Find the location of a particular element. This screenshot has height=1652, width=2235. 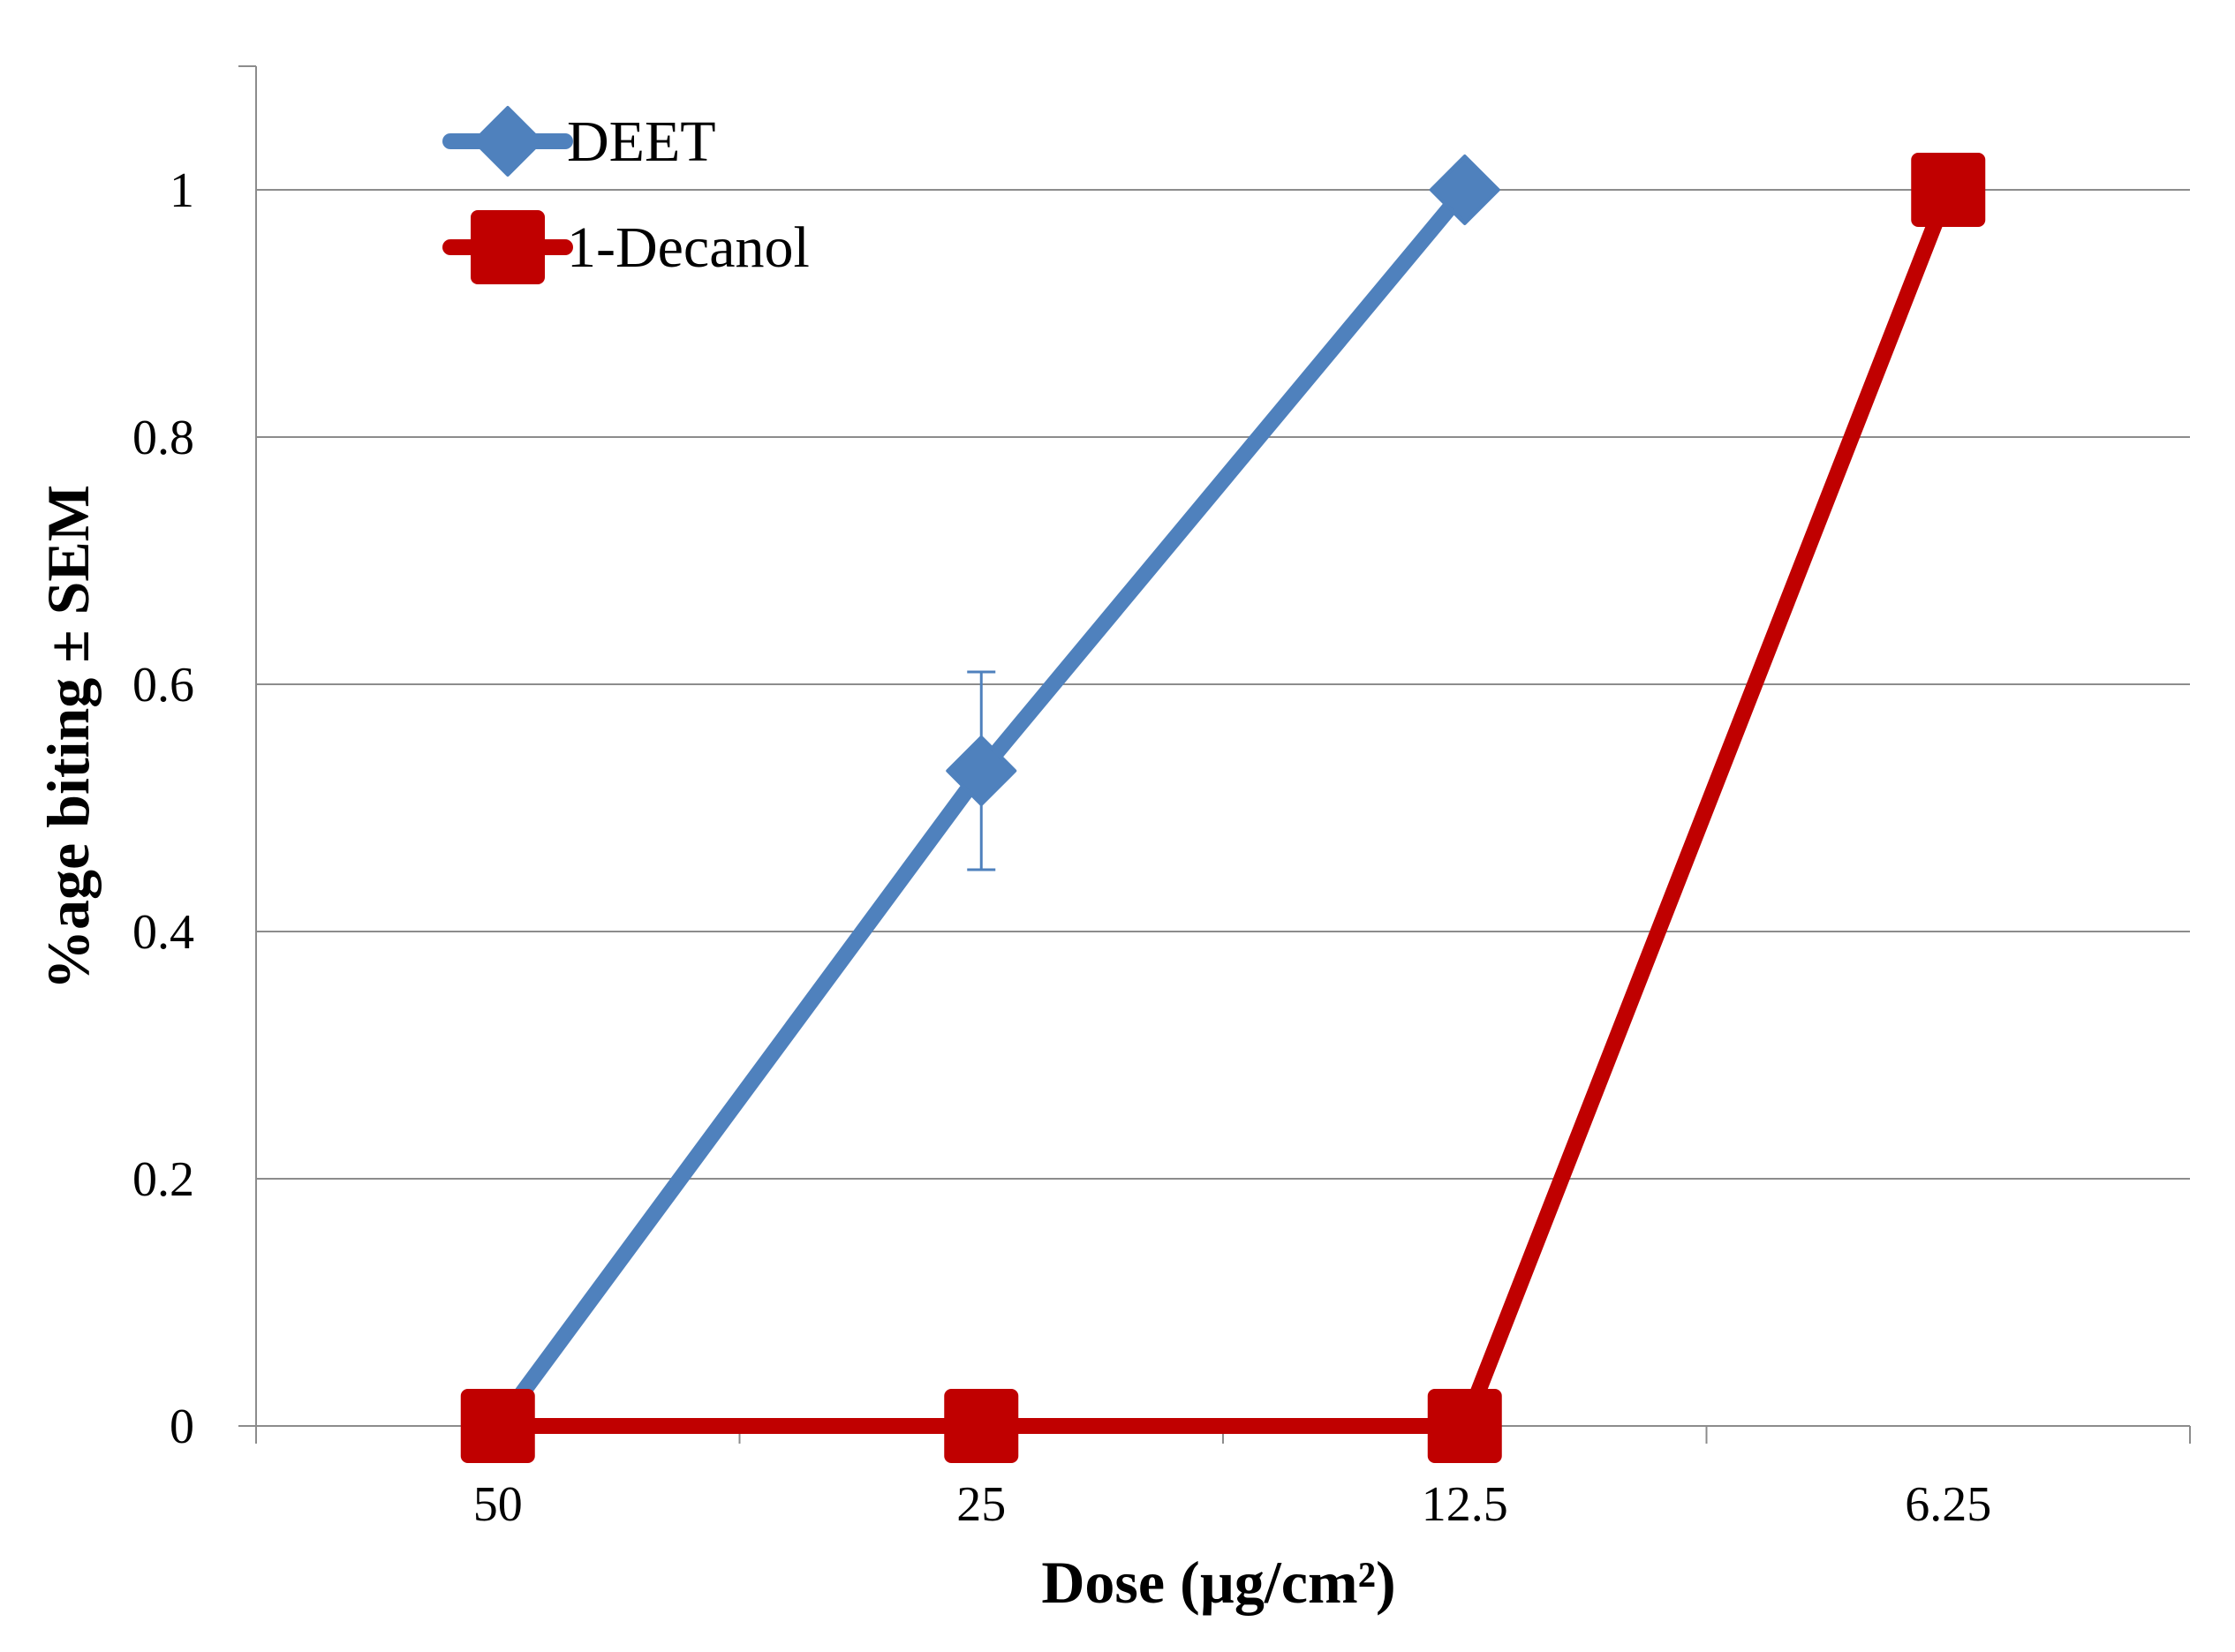

legend: DEET 1-Decanol is located at coordinates (626, 195).